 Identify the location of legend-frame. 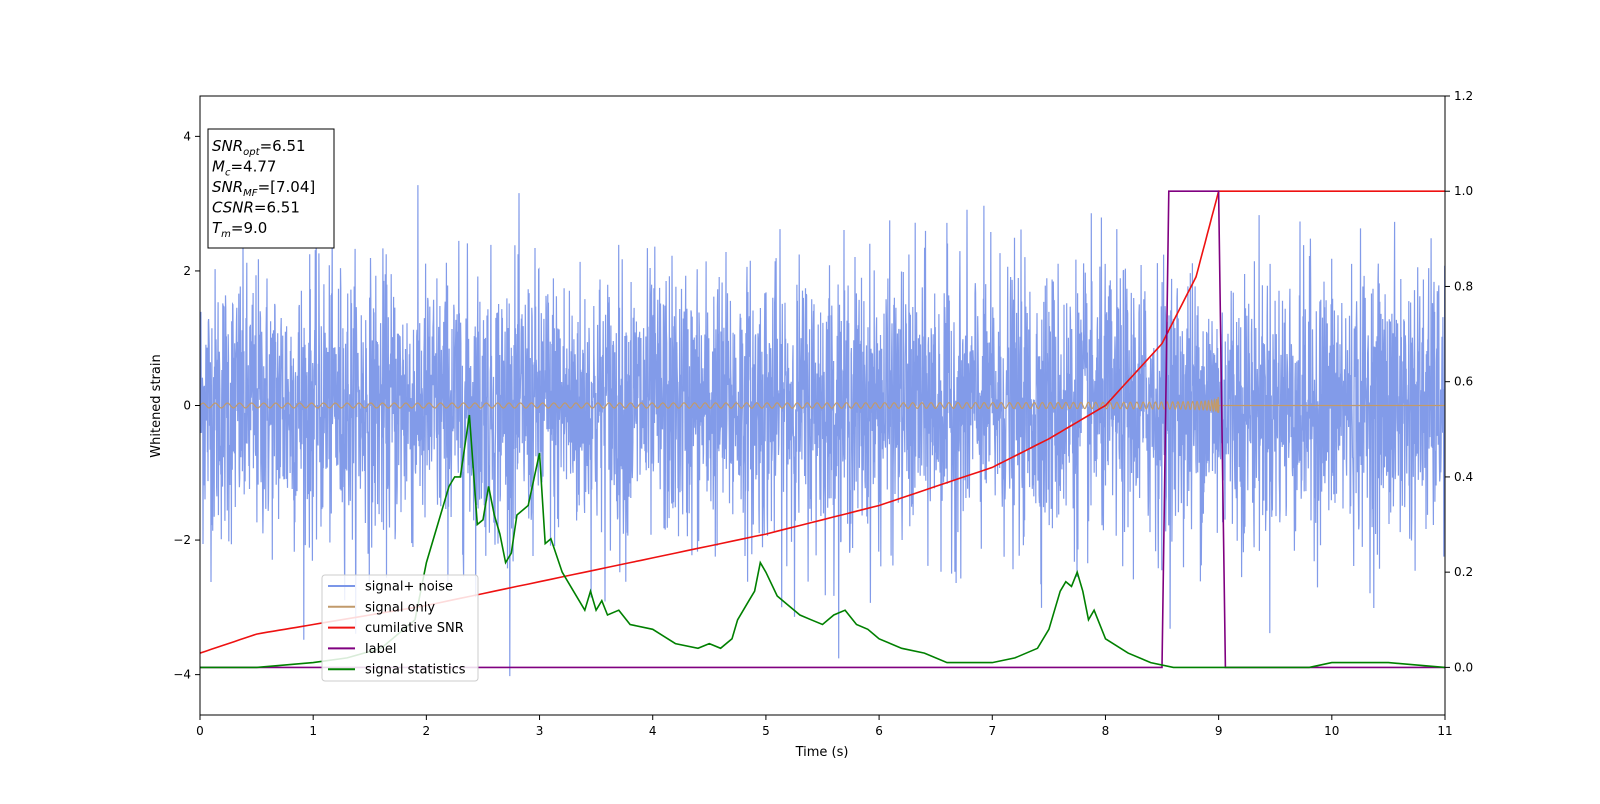
(400, 628).